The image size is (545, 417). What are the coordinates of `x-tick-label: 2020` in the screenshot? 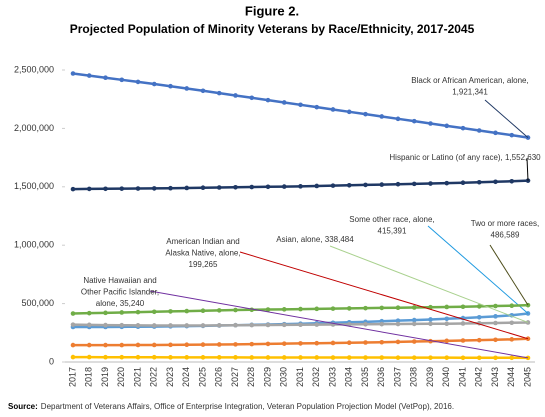 It's located at (121, 377).